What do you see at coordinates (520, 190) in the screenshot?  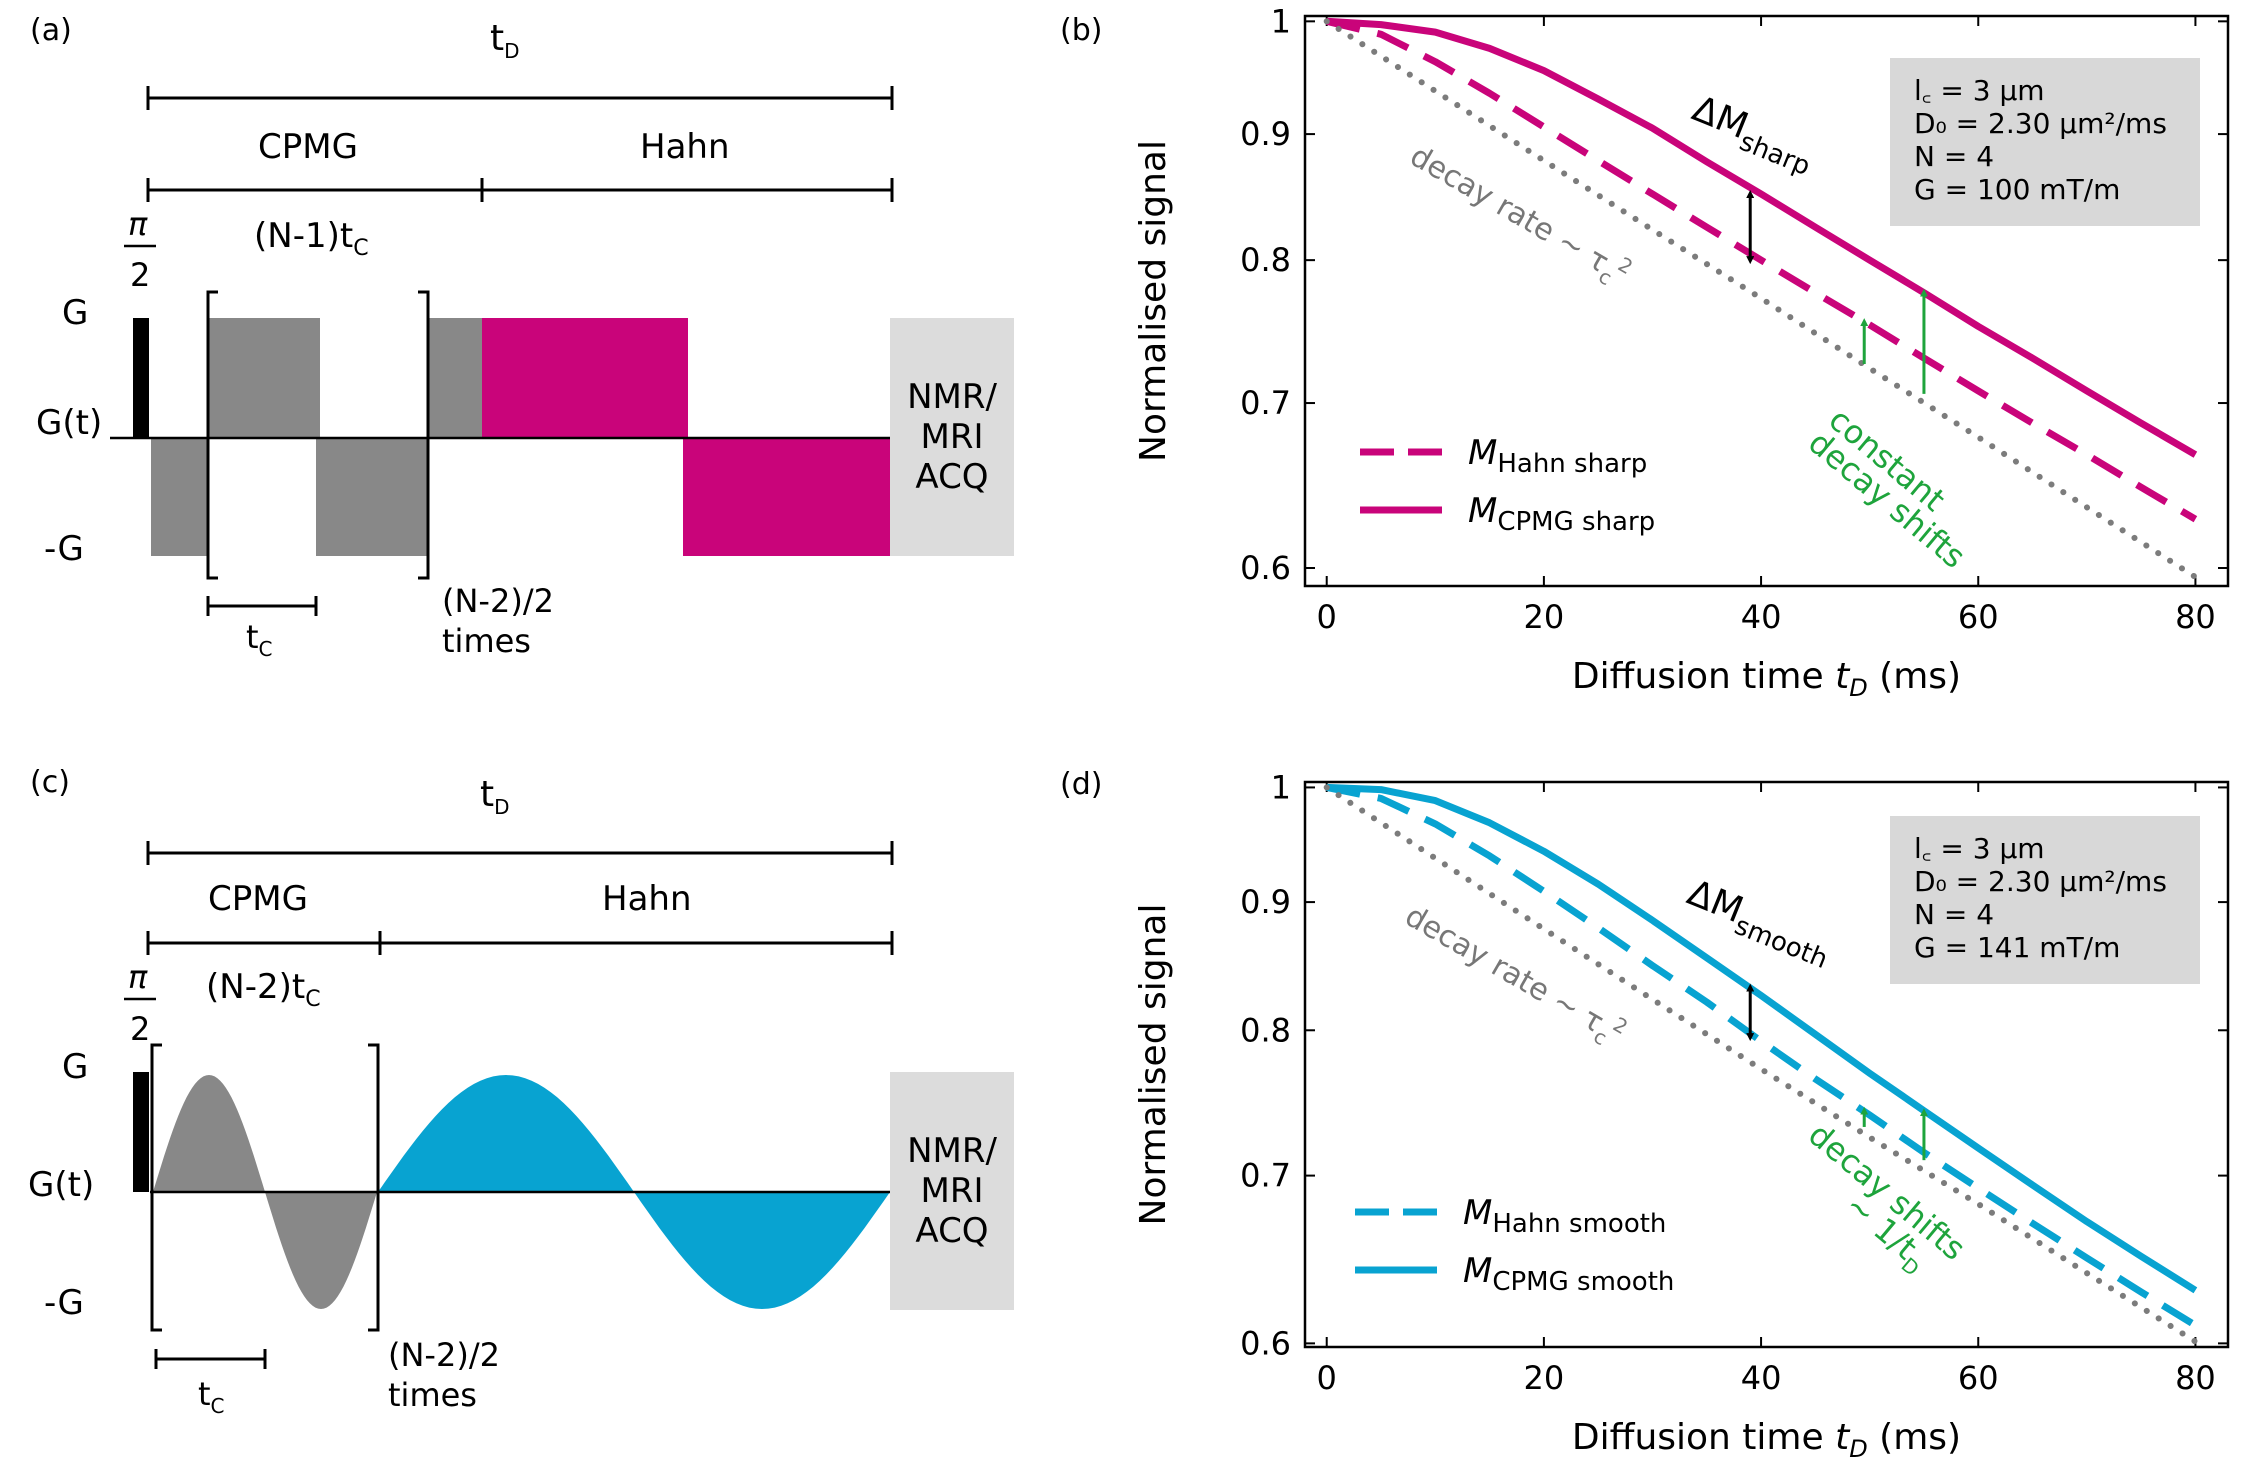 I see `cpmg-hahn-bracket-a` at bounding box center [520, 190].